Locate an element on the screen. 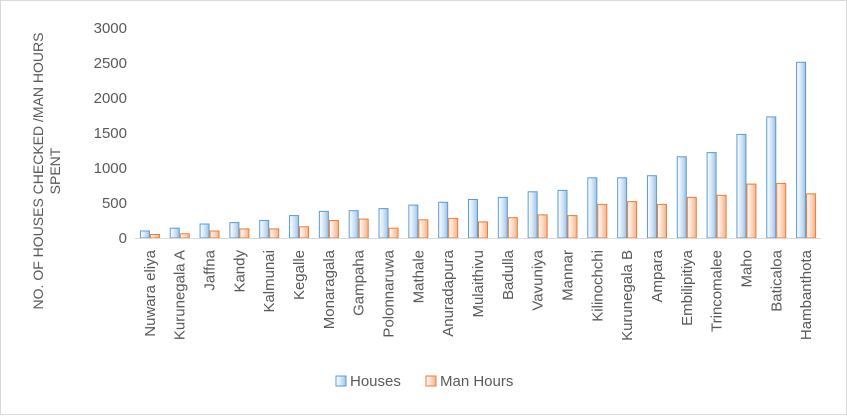 The height and width of the screenshot is (416, 847). x-tick-label: Jaffna is located at coordinates (210, 269).